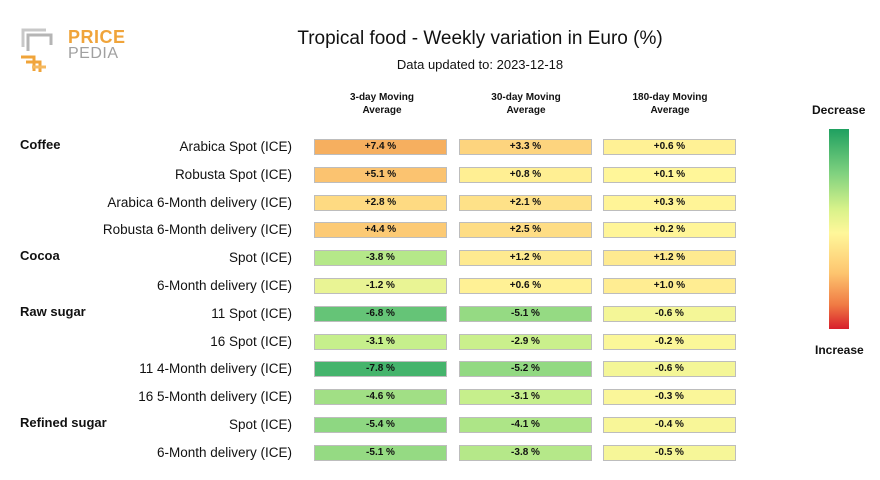 The image size is (880, 480). Describe the element at coordinates (37, 50) in the screenshot. I see `logo-mark-icon` at that location.